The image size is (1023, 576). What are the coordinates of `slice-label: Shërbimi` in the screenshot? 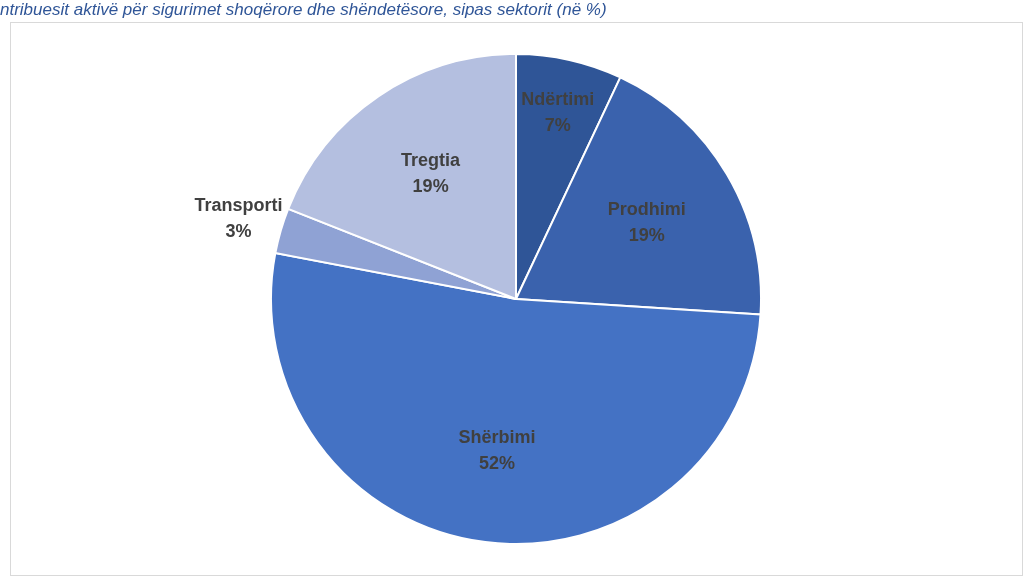 It's located at (497, 436).